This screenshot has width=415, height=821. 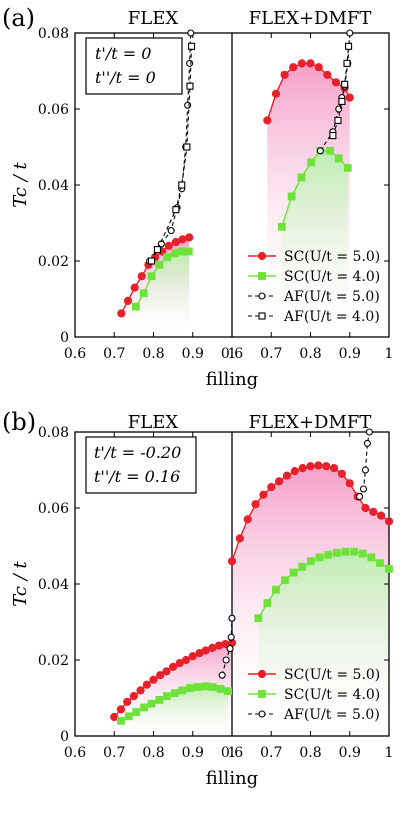 What do you see at coordinates (331, 715) in the screenshot?
I see `legend-label: AF(U/t = 5.0)` at bounding box center [331, 715].